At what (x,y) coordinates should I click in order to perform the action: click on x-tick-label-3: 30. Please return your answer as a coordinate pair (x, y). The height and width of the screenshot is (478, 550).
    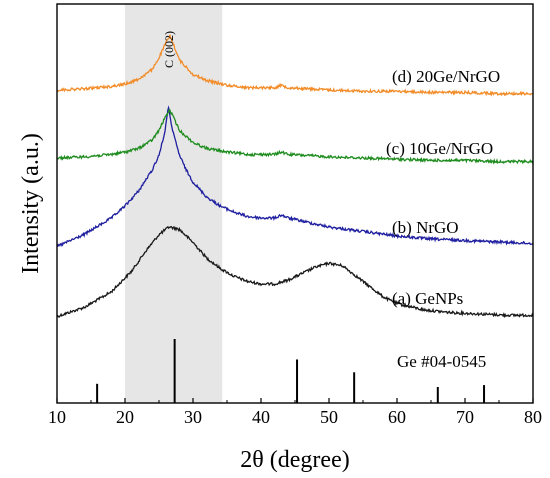
    Looking at the image, I should click on (193, 417).